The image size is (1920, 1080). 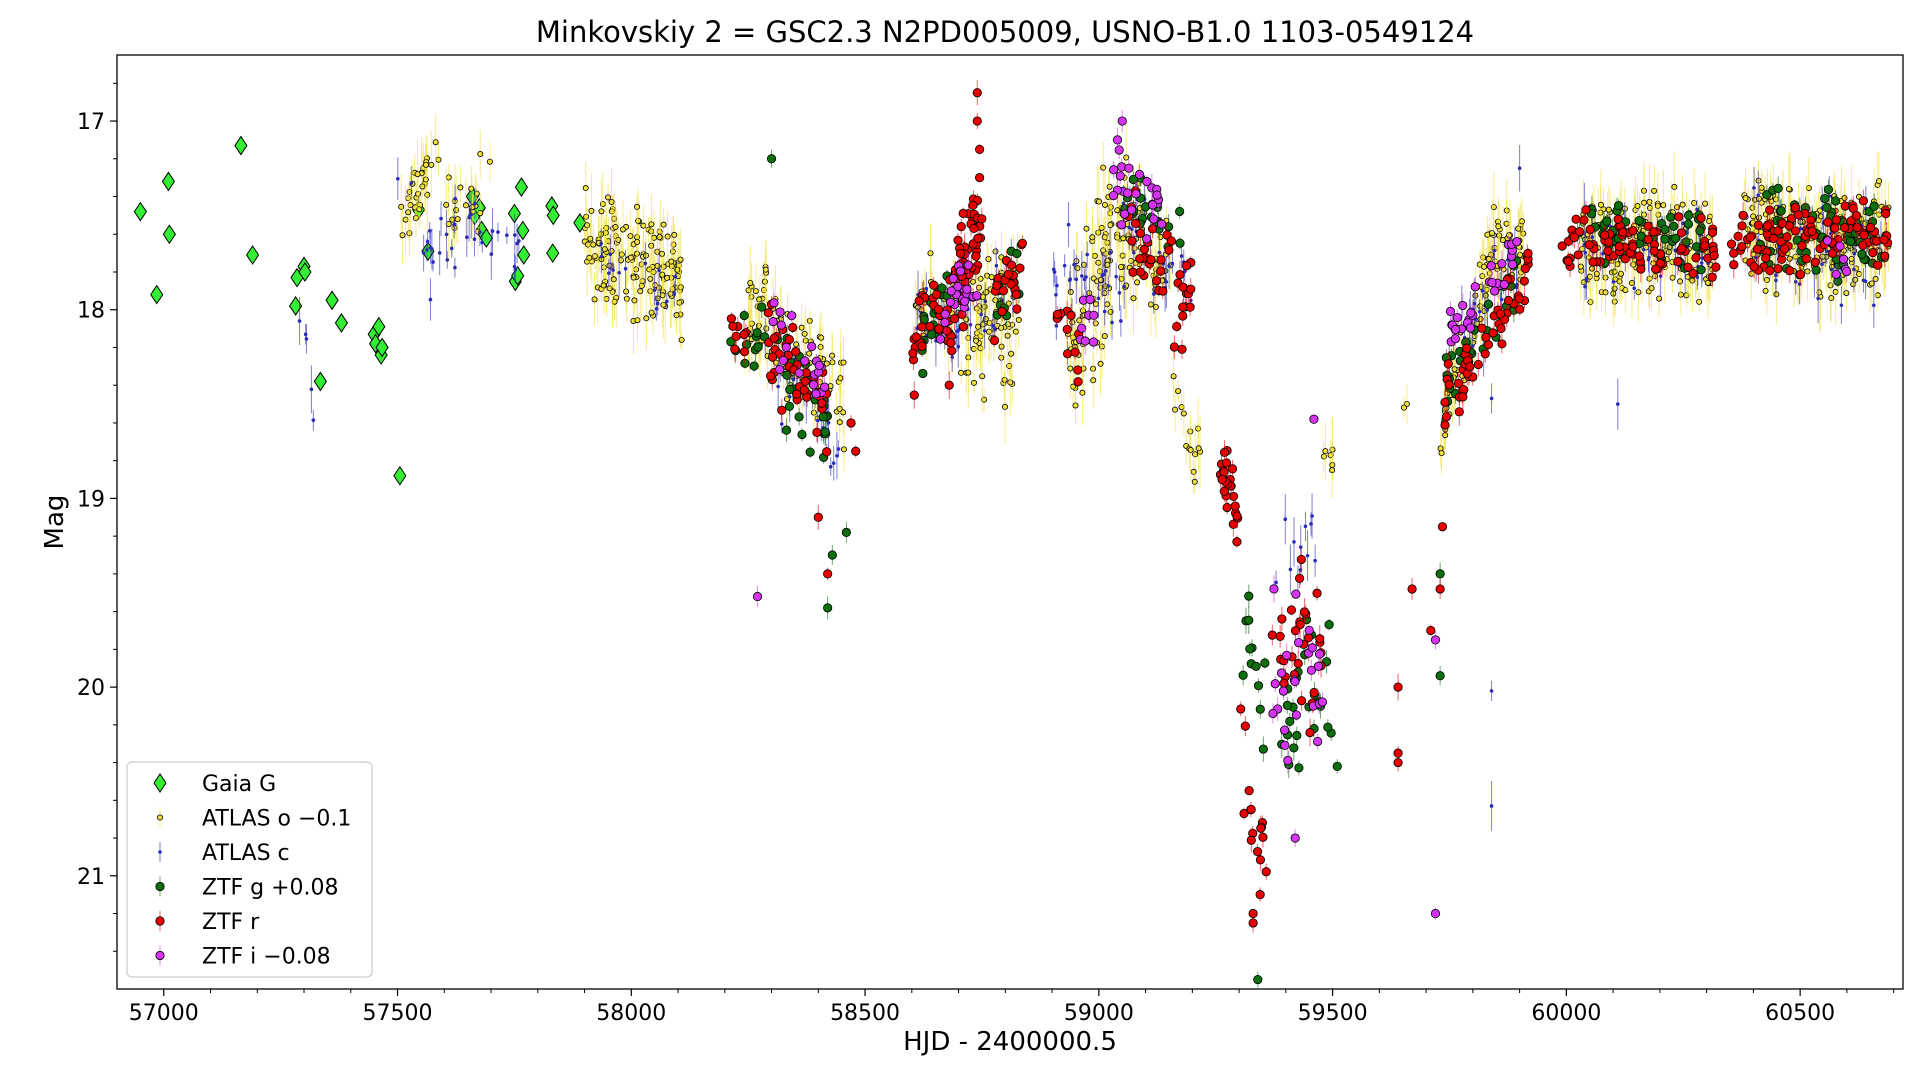 I want to click on legend-marker, so click(x=160, y=852).